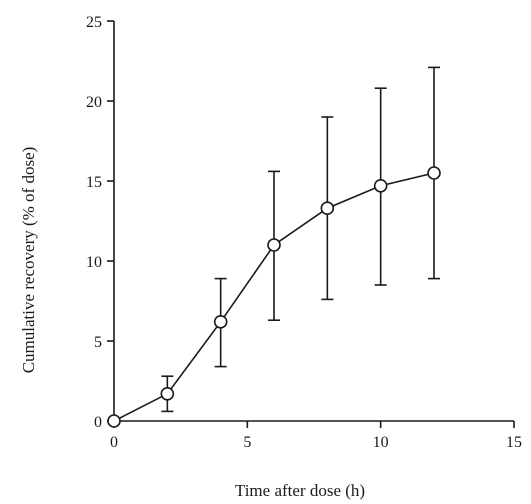 Image resolution: width=531 pixels, height=504 pixels. I want to click on y-tick-label-5: 5, so click(98, 342).